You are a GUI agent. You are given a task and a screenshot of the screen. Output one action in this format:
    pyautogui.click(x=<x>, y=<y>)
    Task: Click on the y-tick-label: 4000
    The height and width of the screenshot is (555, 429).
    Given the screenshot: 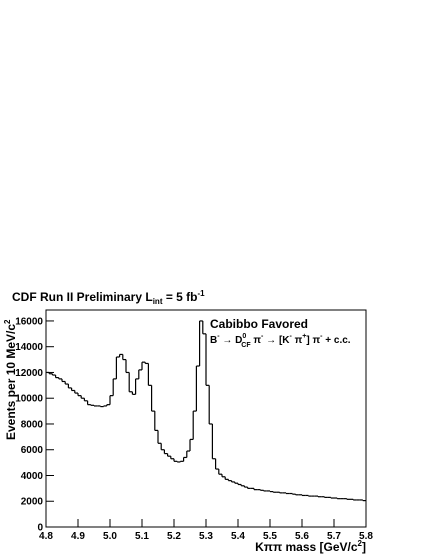 What is the action you would take?
    pyautogui.click(x=32, y=476)
    